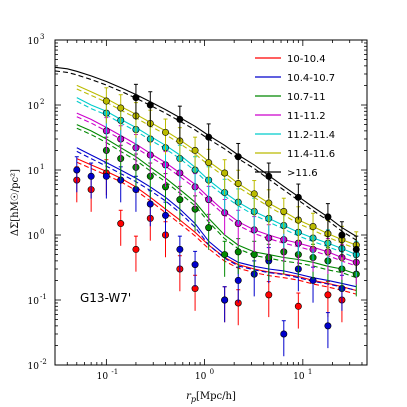 This screenshot has width=407, height=407. I want to click on legend-label-6: >11.6, so click(302, 173).